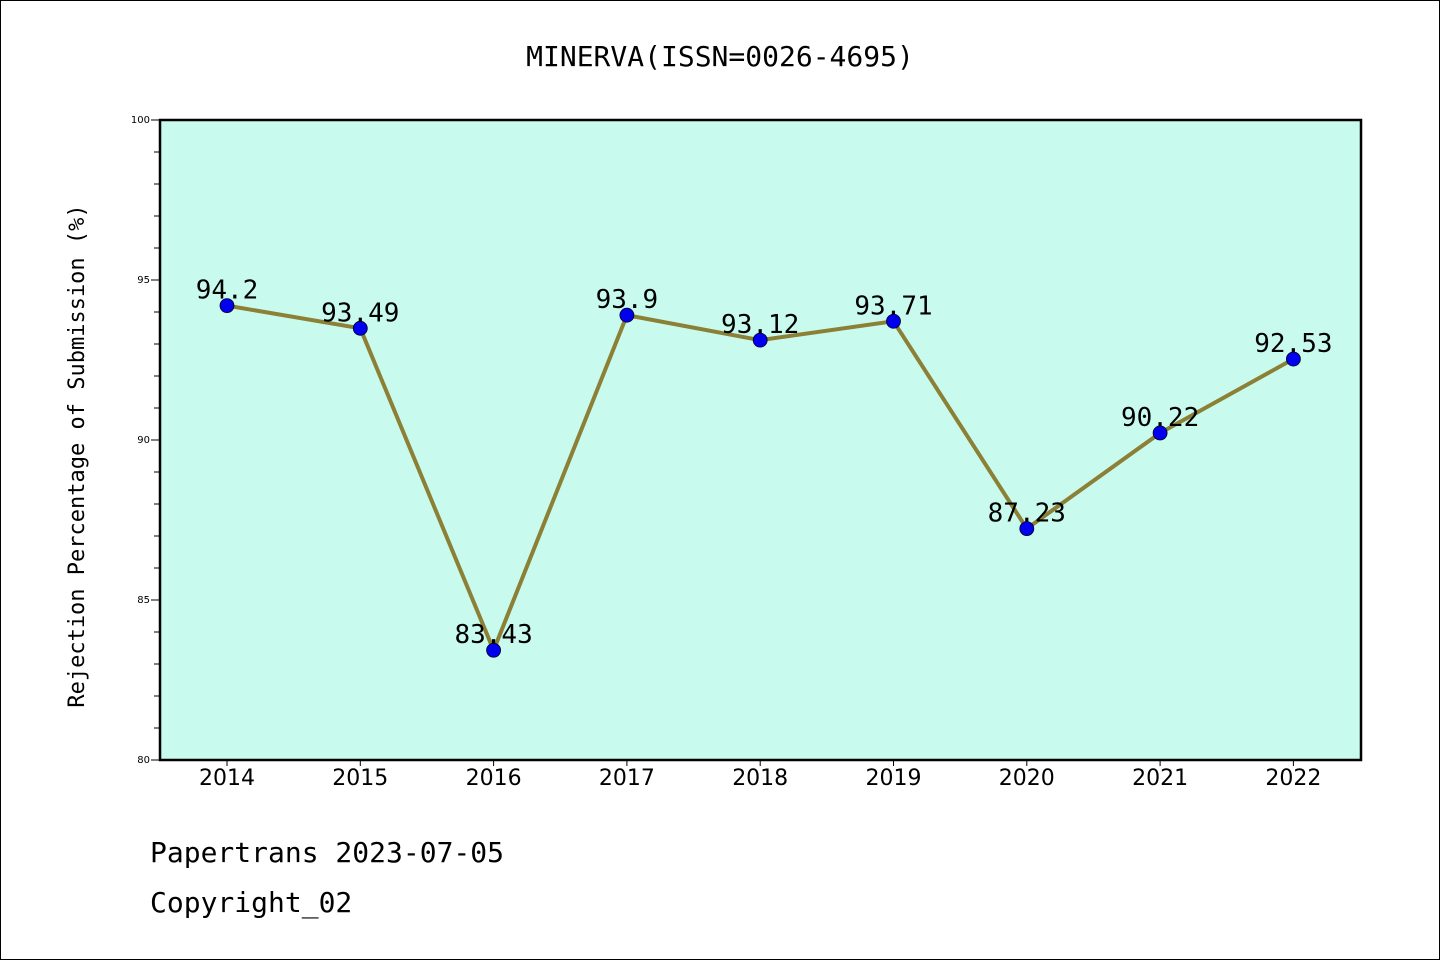 The image size is (1440, 960). I want to click on data-label: 90.22, so click(1160, 418).